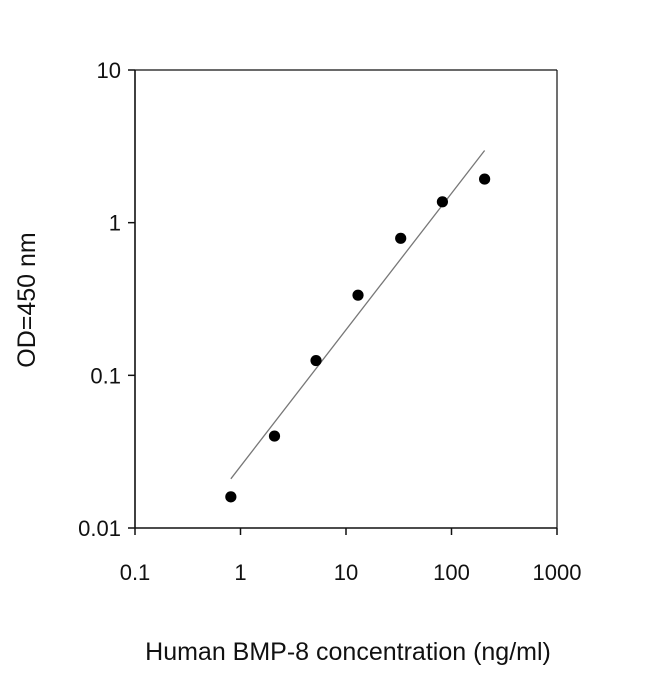 The image size is (650, 674). Describe the element at coordinates (106, 299) in the screenshot. I see `y-axis-ticks: 0.01 0.1 1 10` at that location.